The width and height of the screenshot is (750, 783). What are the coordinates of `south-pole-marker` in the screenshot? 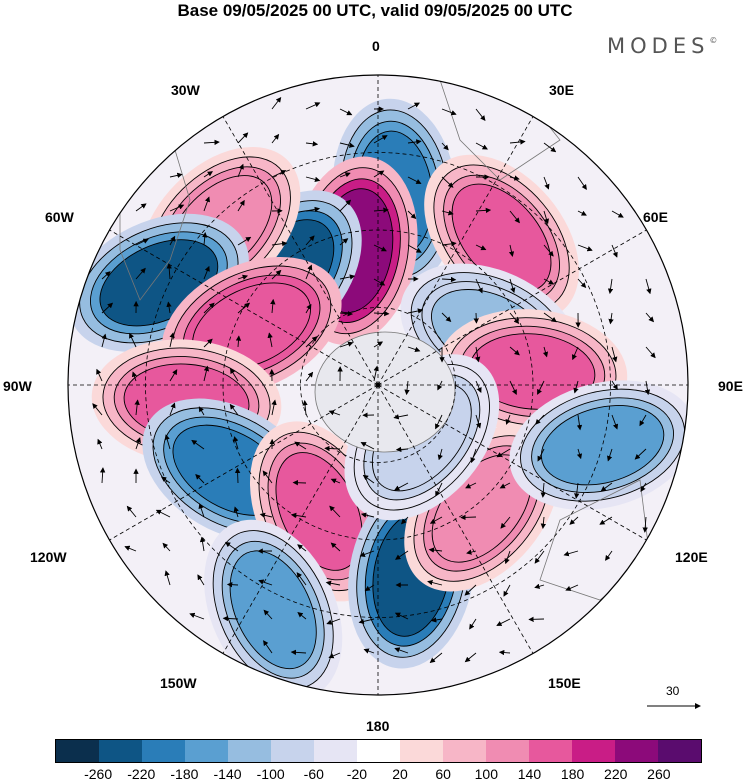 It's located at (378, 385).